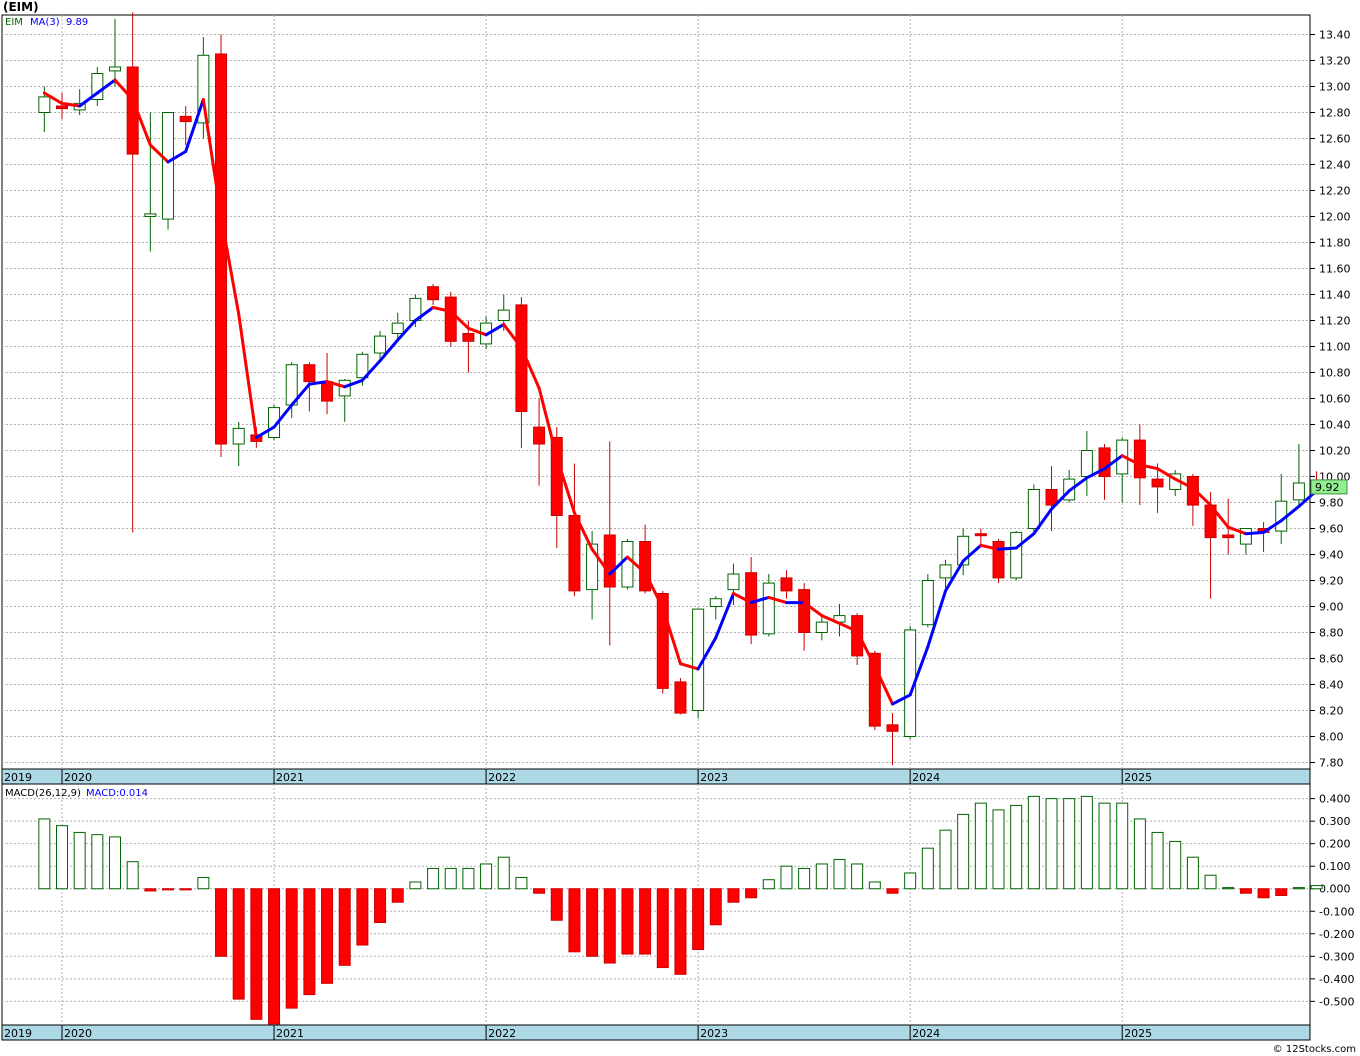 This screenshot has width=1360, height=1056. Describe the element at coordinates (1331, 685) in the screenshot. I see `price-y-tick-label: 8.40` at that location.